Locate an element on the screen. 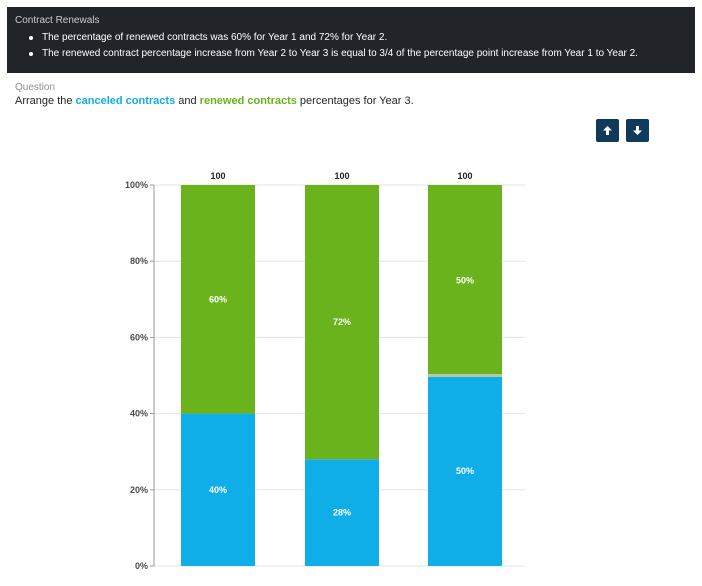 The width and height of the screenshot is (702, 586). move-down-button is located at coordinates (637, 130).